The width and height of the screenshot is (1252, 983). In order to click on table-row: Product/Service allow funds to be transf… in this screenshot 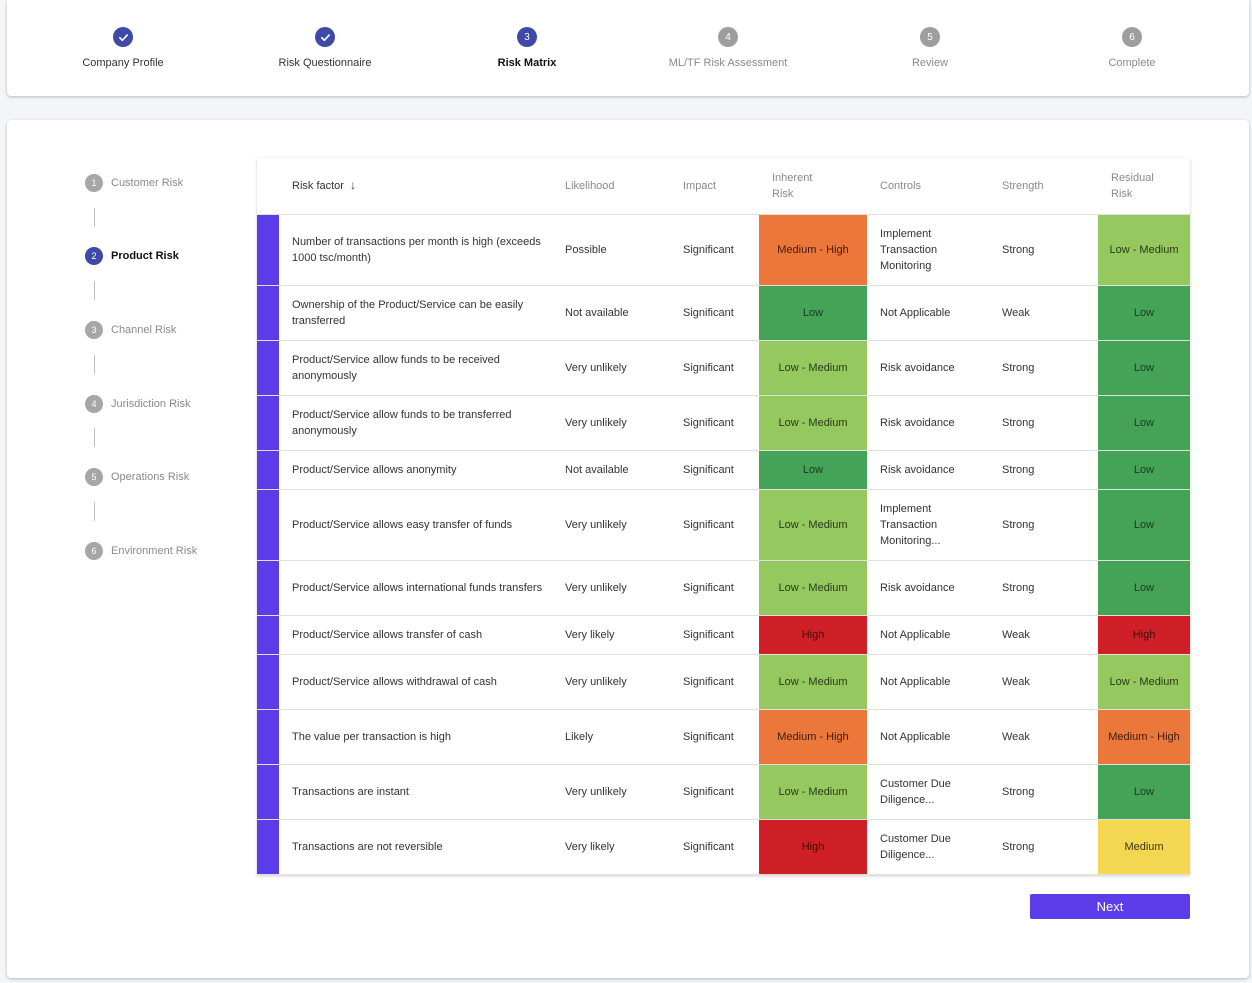, I will do `click(723, 423)`.